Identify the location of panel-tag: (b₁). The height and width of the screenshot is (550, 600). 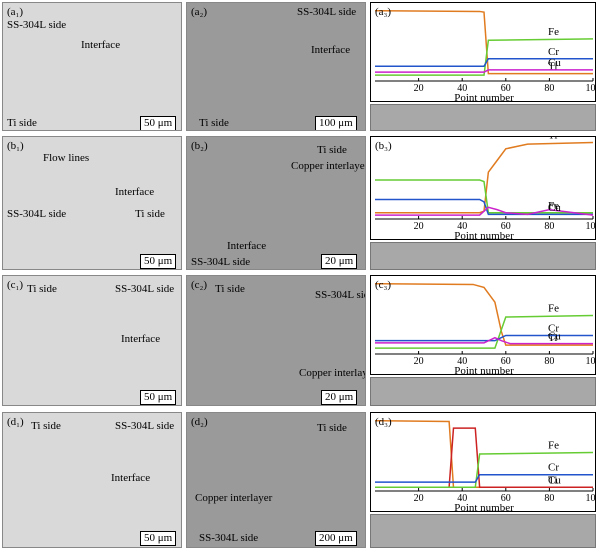
(15, 146).